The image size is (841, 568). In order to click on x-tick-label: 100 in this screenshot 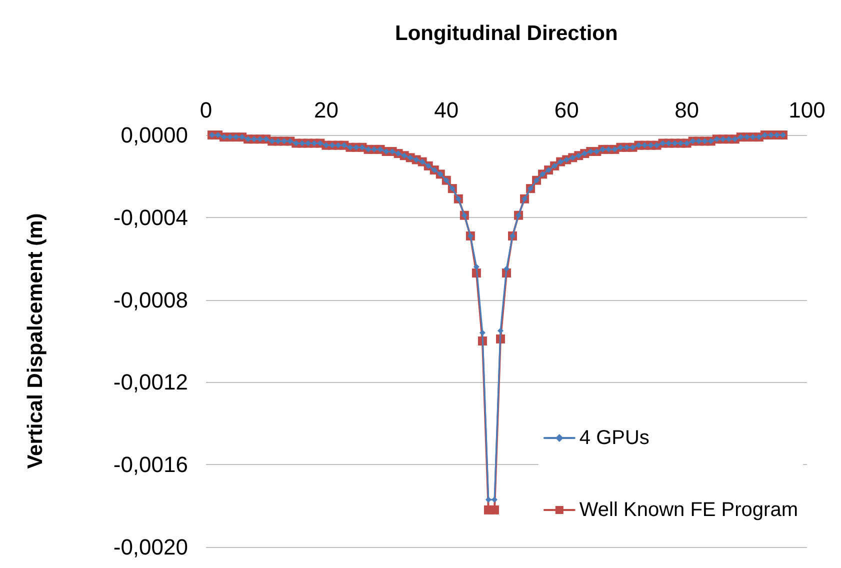, I will do `click(807, 110)`.